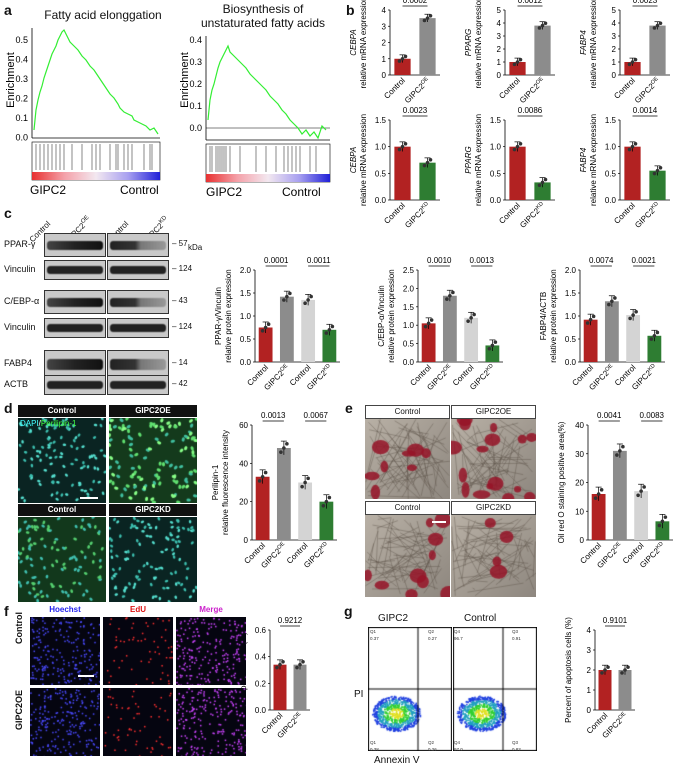 Image resolution: width=685 pixels, height=771 pixels. I want to click on y-tick-label: 2.0, so click(409, 288).